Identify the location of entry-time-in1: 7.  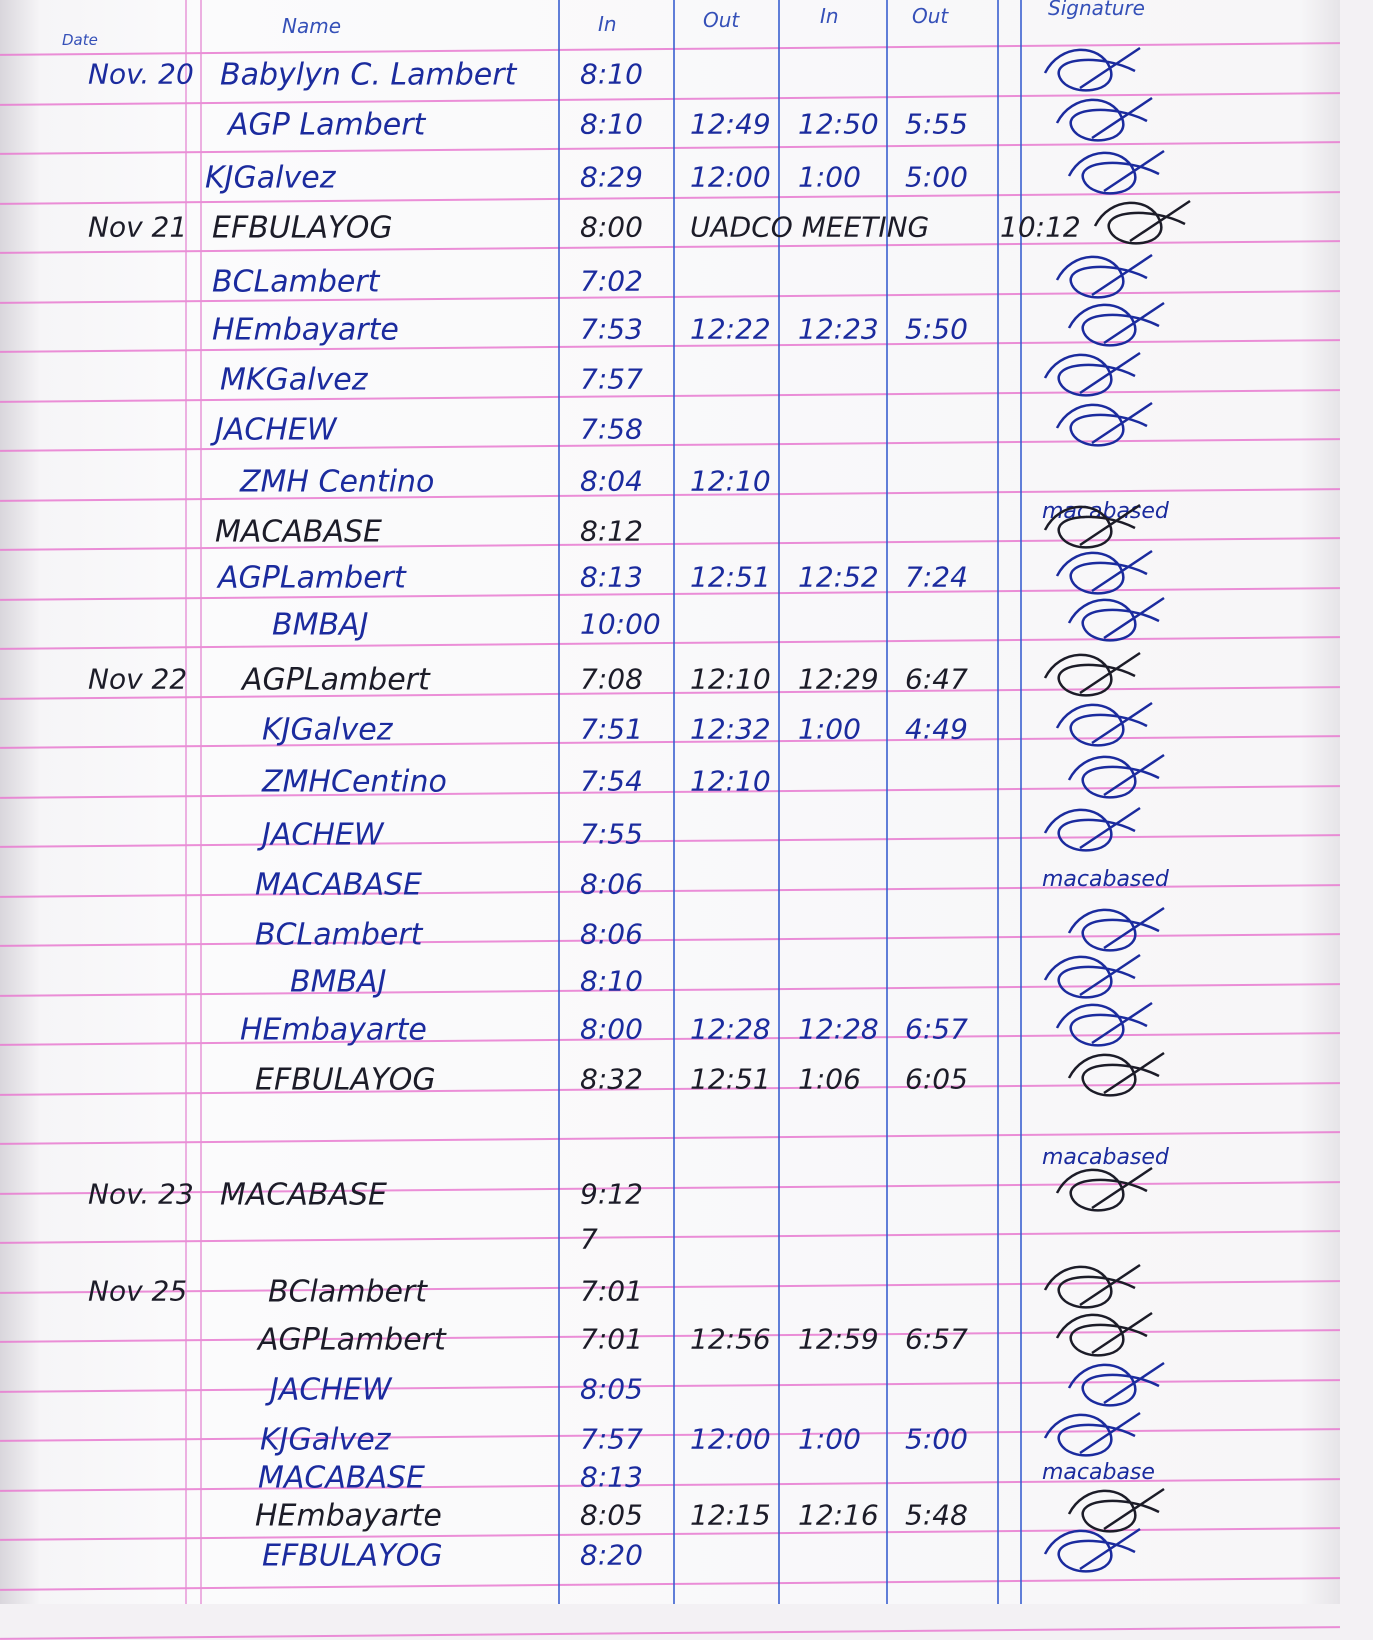
(589, 1239).